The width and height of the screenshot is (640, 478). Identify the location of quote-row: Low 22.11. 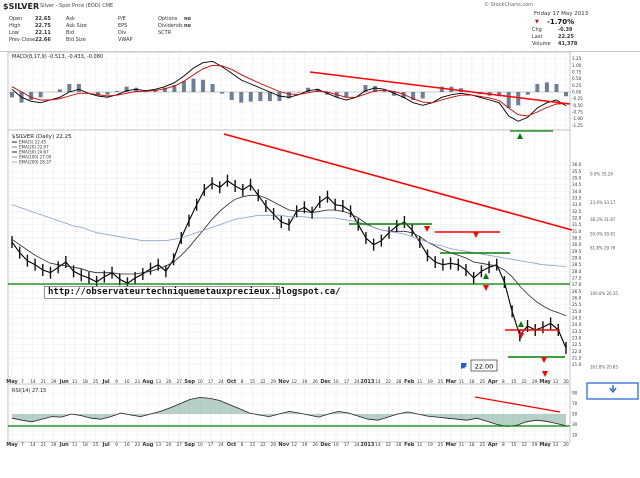
(30, 33).